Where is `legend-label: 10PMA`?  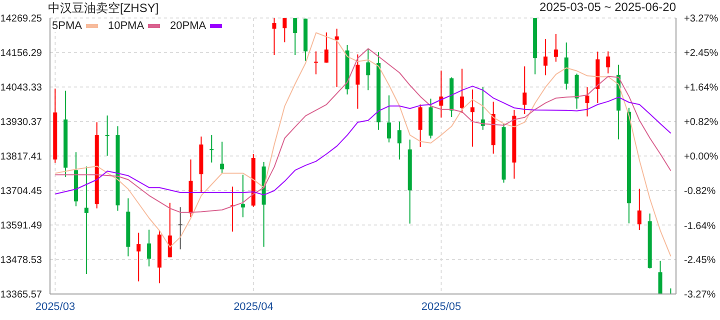 legend-label: 10PMA is located at coordinates (126, 26).